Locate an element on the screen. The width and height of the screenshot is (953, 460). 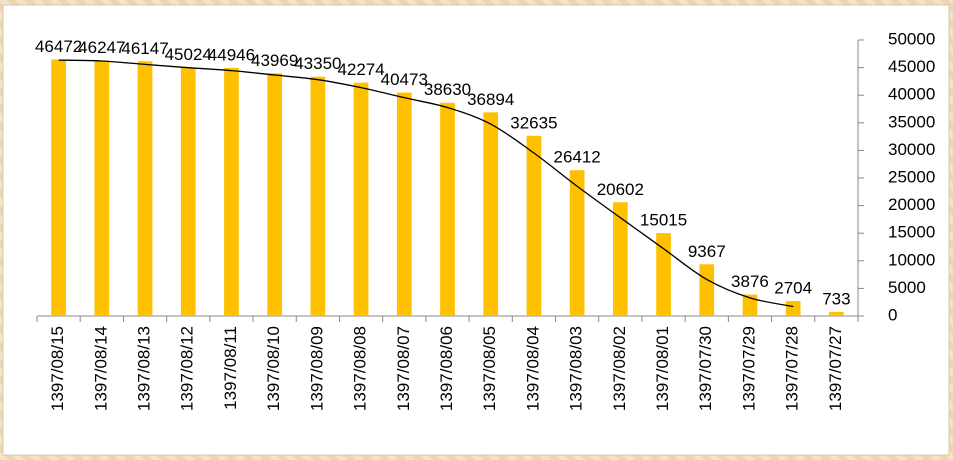
data-label: 43969 is located at coordinates (274, 60).